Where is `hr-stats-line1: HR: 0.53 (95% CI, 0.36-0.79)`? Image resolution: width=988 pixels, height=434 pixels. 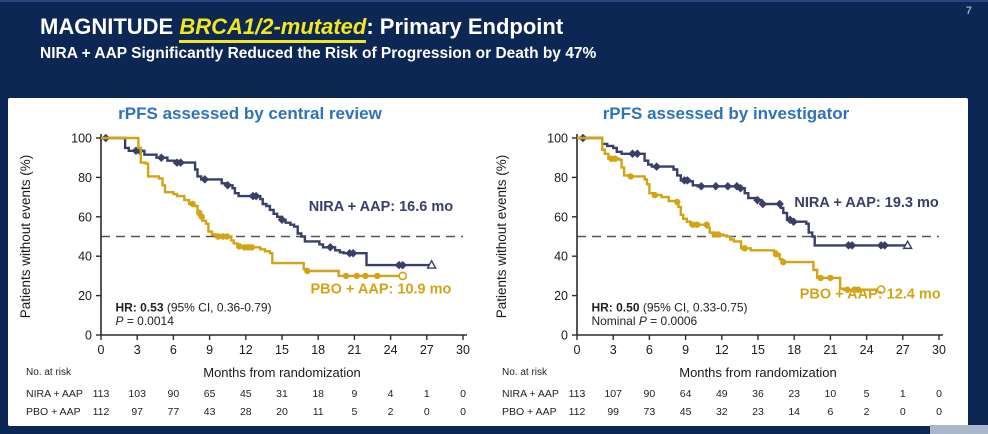
hr-stats-line1: HR: 0.53 (95% CI, 0.36-0.79) is located at coordinates (193, 307).